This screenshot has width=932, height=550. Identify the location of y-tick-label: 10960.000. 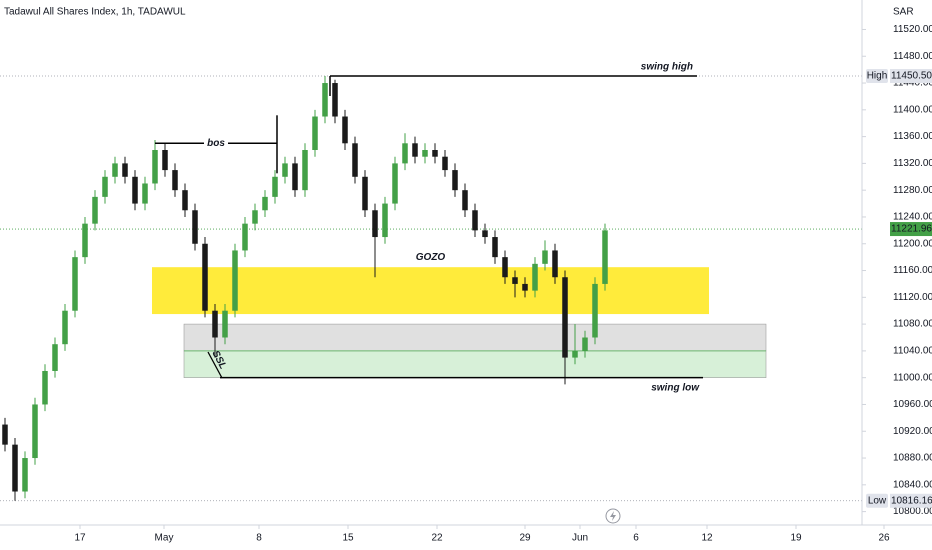
(912, 404).